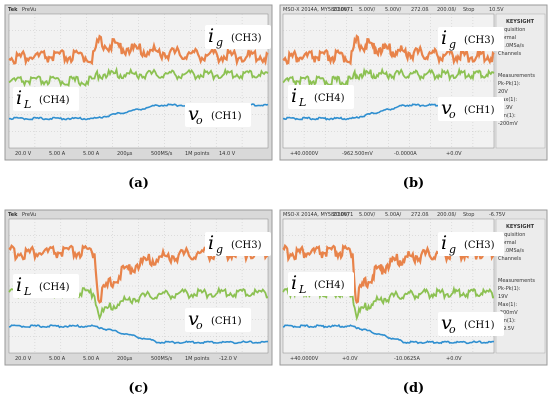 Image resolution: width=550 pixels, height=404 pixels. Describe the element at coordinates (393, 215) in the screenshot. I see `header-text: 5.00A/` at that location.